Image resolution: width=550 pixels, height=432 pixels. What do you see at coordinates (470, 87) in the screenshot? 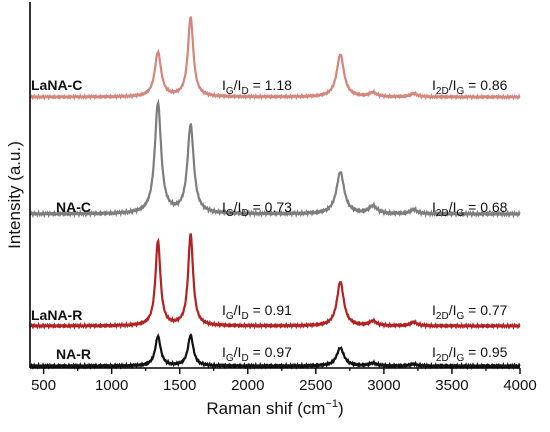
I see `i2d-ig-ratio-lana-c: I2D/IG = 0.86` at bounding box center [470, 87].